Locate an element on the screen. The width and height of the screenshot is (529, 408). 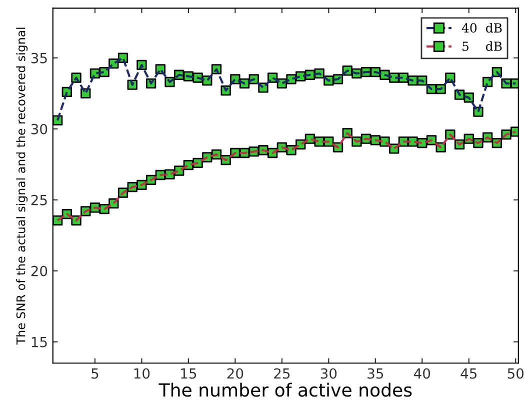
x-tick-label: 10 is located at coordinates (142, 373).